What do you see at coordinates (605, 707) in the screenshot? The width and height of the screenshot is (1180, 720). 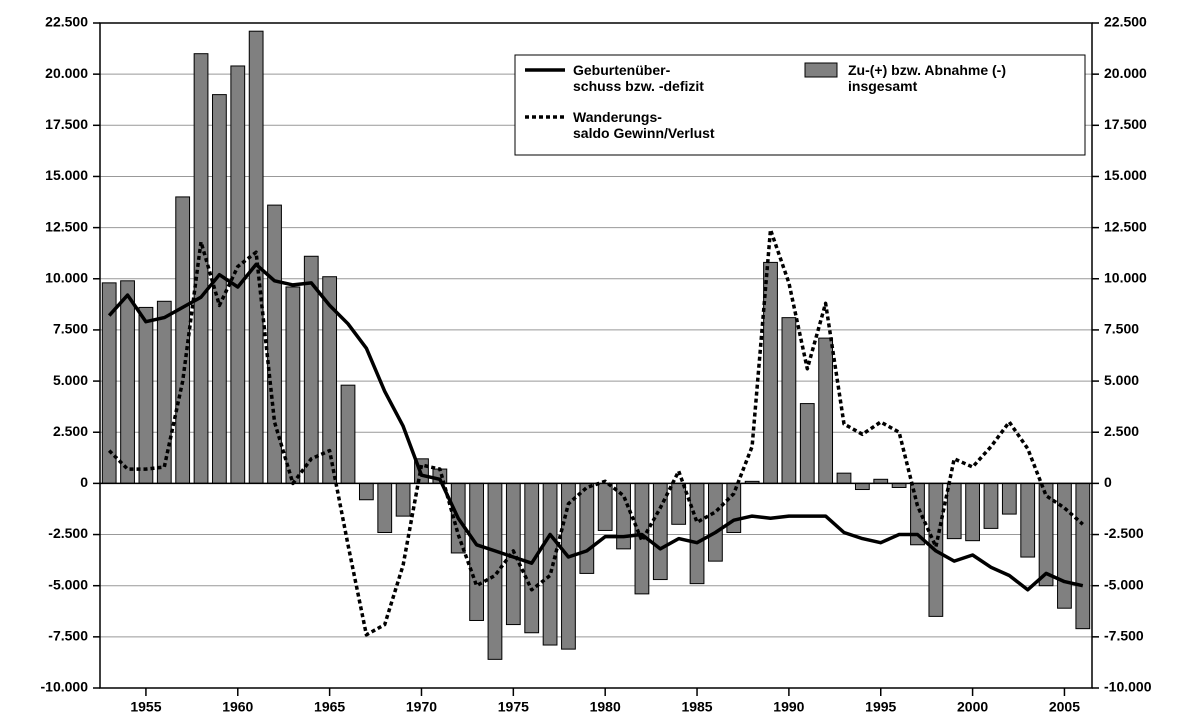 I see `x-tick-label: 1980` at bounding box center [605, 707].